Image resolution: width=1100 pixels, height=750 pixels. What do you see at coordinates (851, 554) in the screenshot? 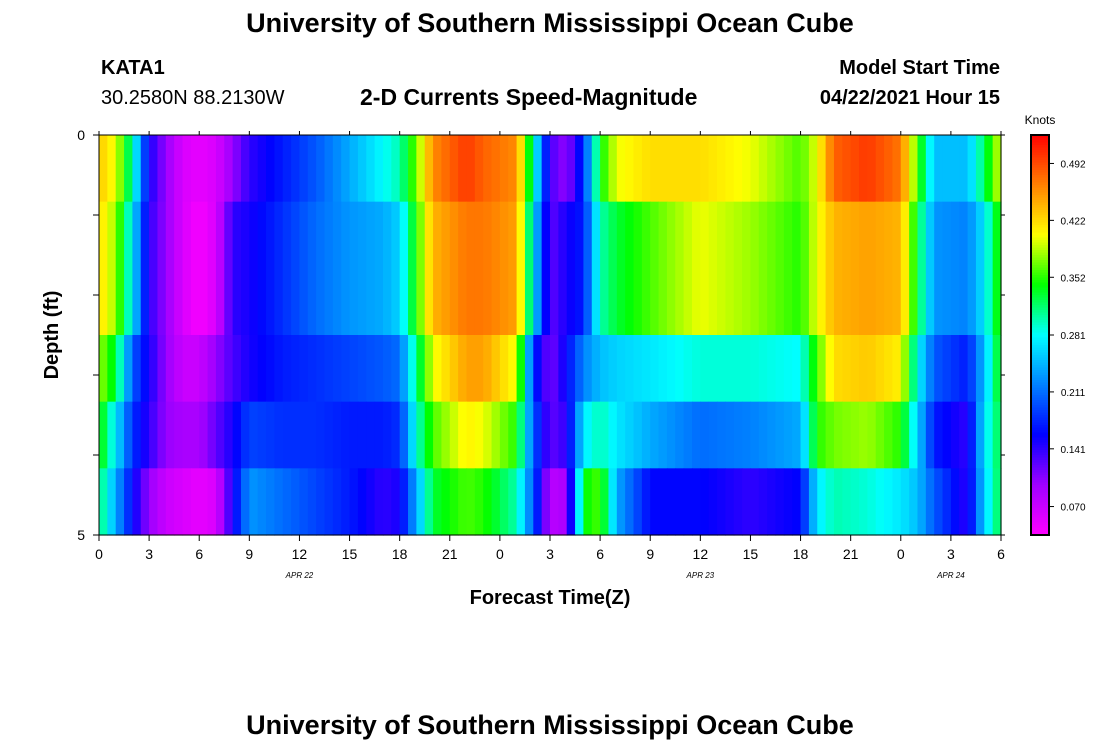
I see `x-tick-label: 21` at bounding box center [851, 554].